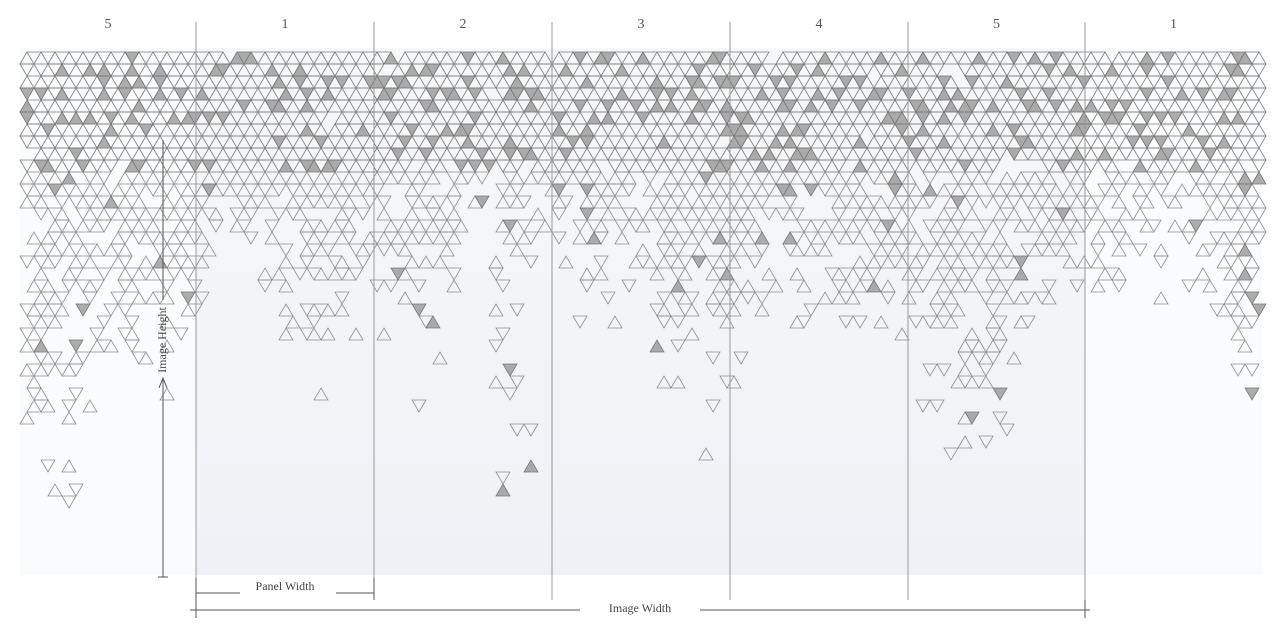  Describe the element at coordinates (463, 24) in the screenshot. I see `panel-label: 2` at that location.